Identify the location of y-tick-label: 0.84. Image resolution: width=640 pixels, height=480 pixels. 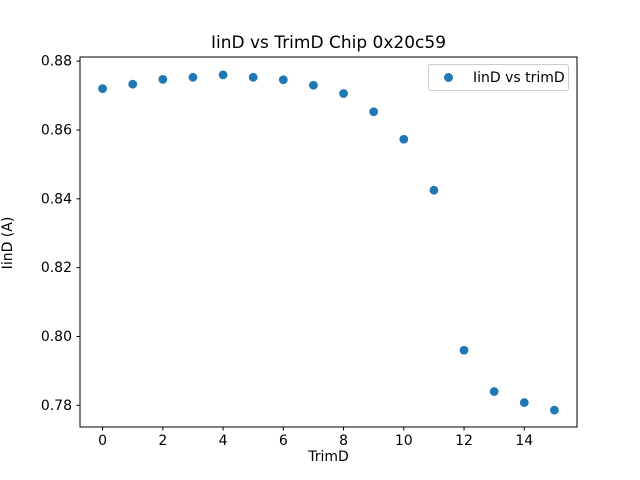
(56, 199).